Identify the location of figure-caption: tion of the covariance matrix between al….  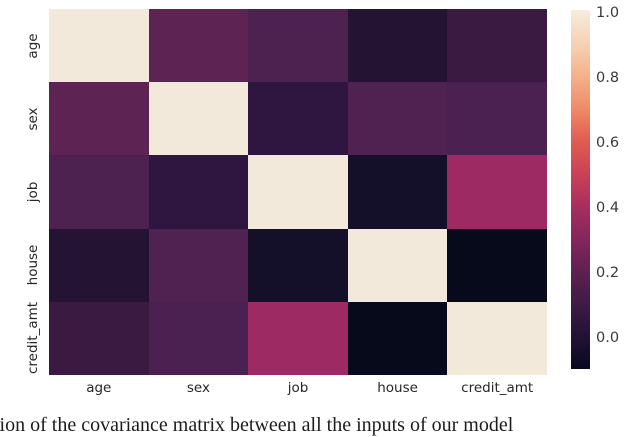
(257, 425).